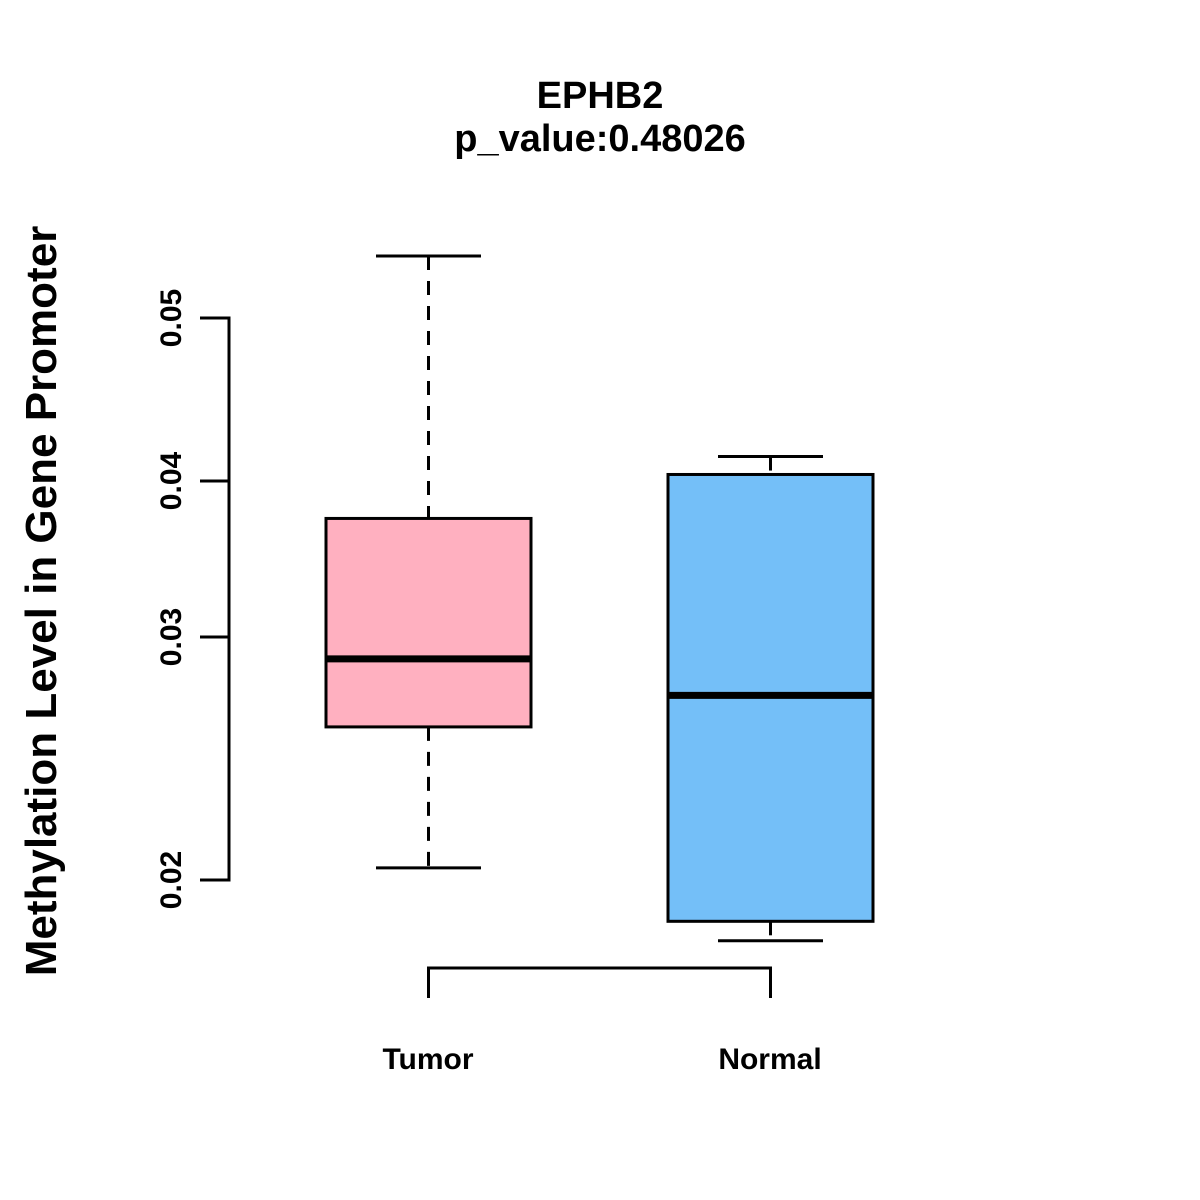 This screenshot has height=1200, width=1200. Describe the element at coordinates (600, 139) in the screenshot. I see `chart-subtitle-pvalue: p_value:0.48026` at that location.